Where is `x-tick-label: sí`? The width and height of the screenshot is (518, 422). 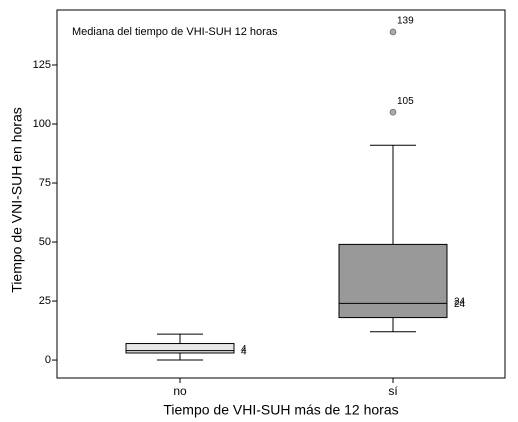 x-tick-label: sí is located at coordinates (393, 391).